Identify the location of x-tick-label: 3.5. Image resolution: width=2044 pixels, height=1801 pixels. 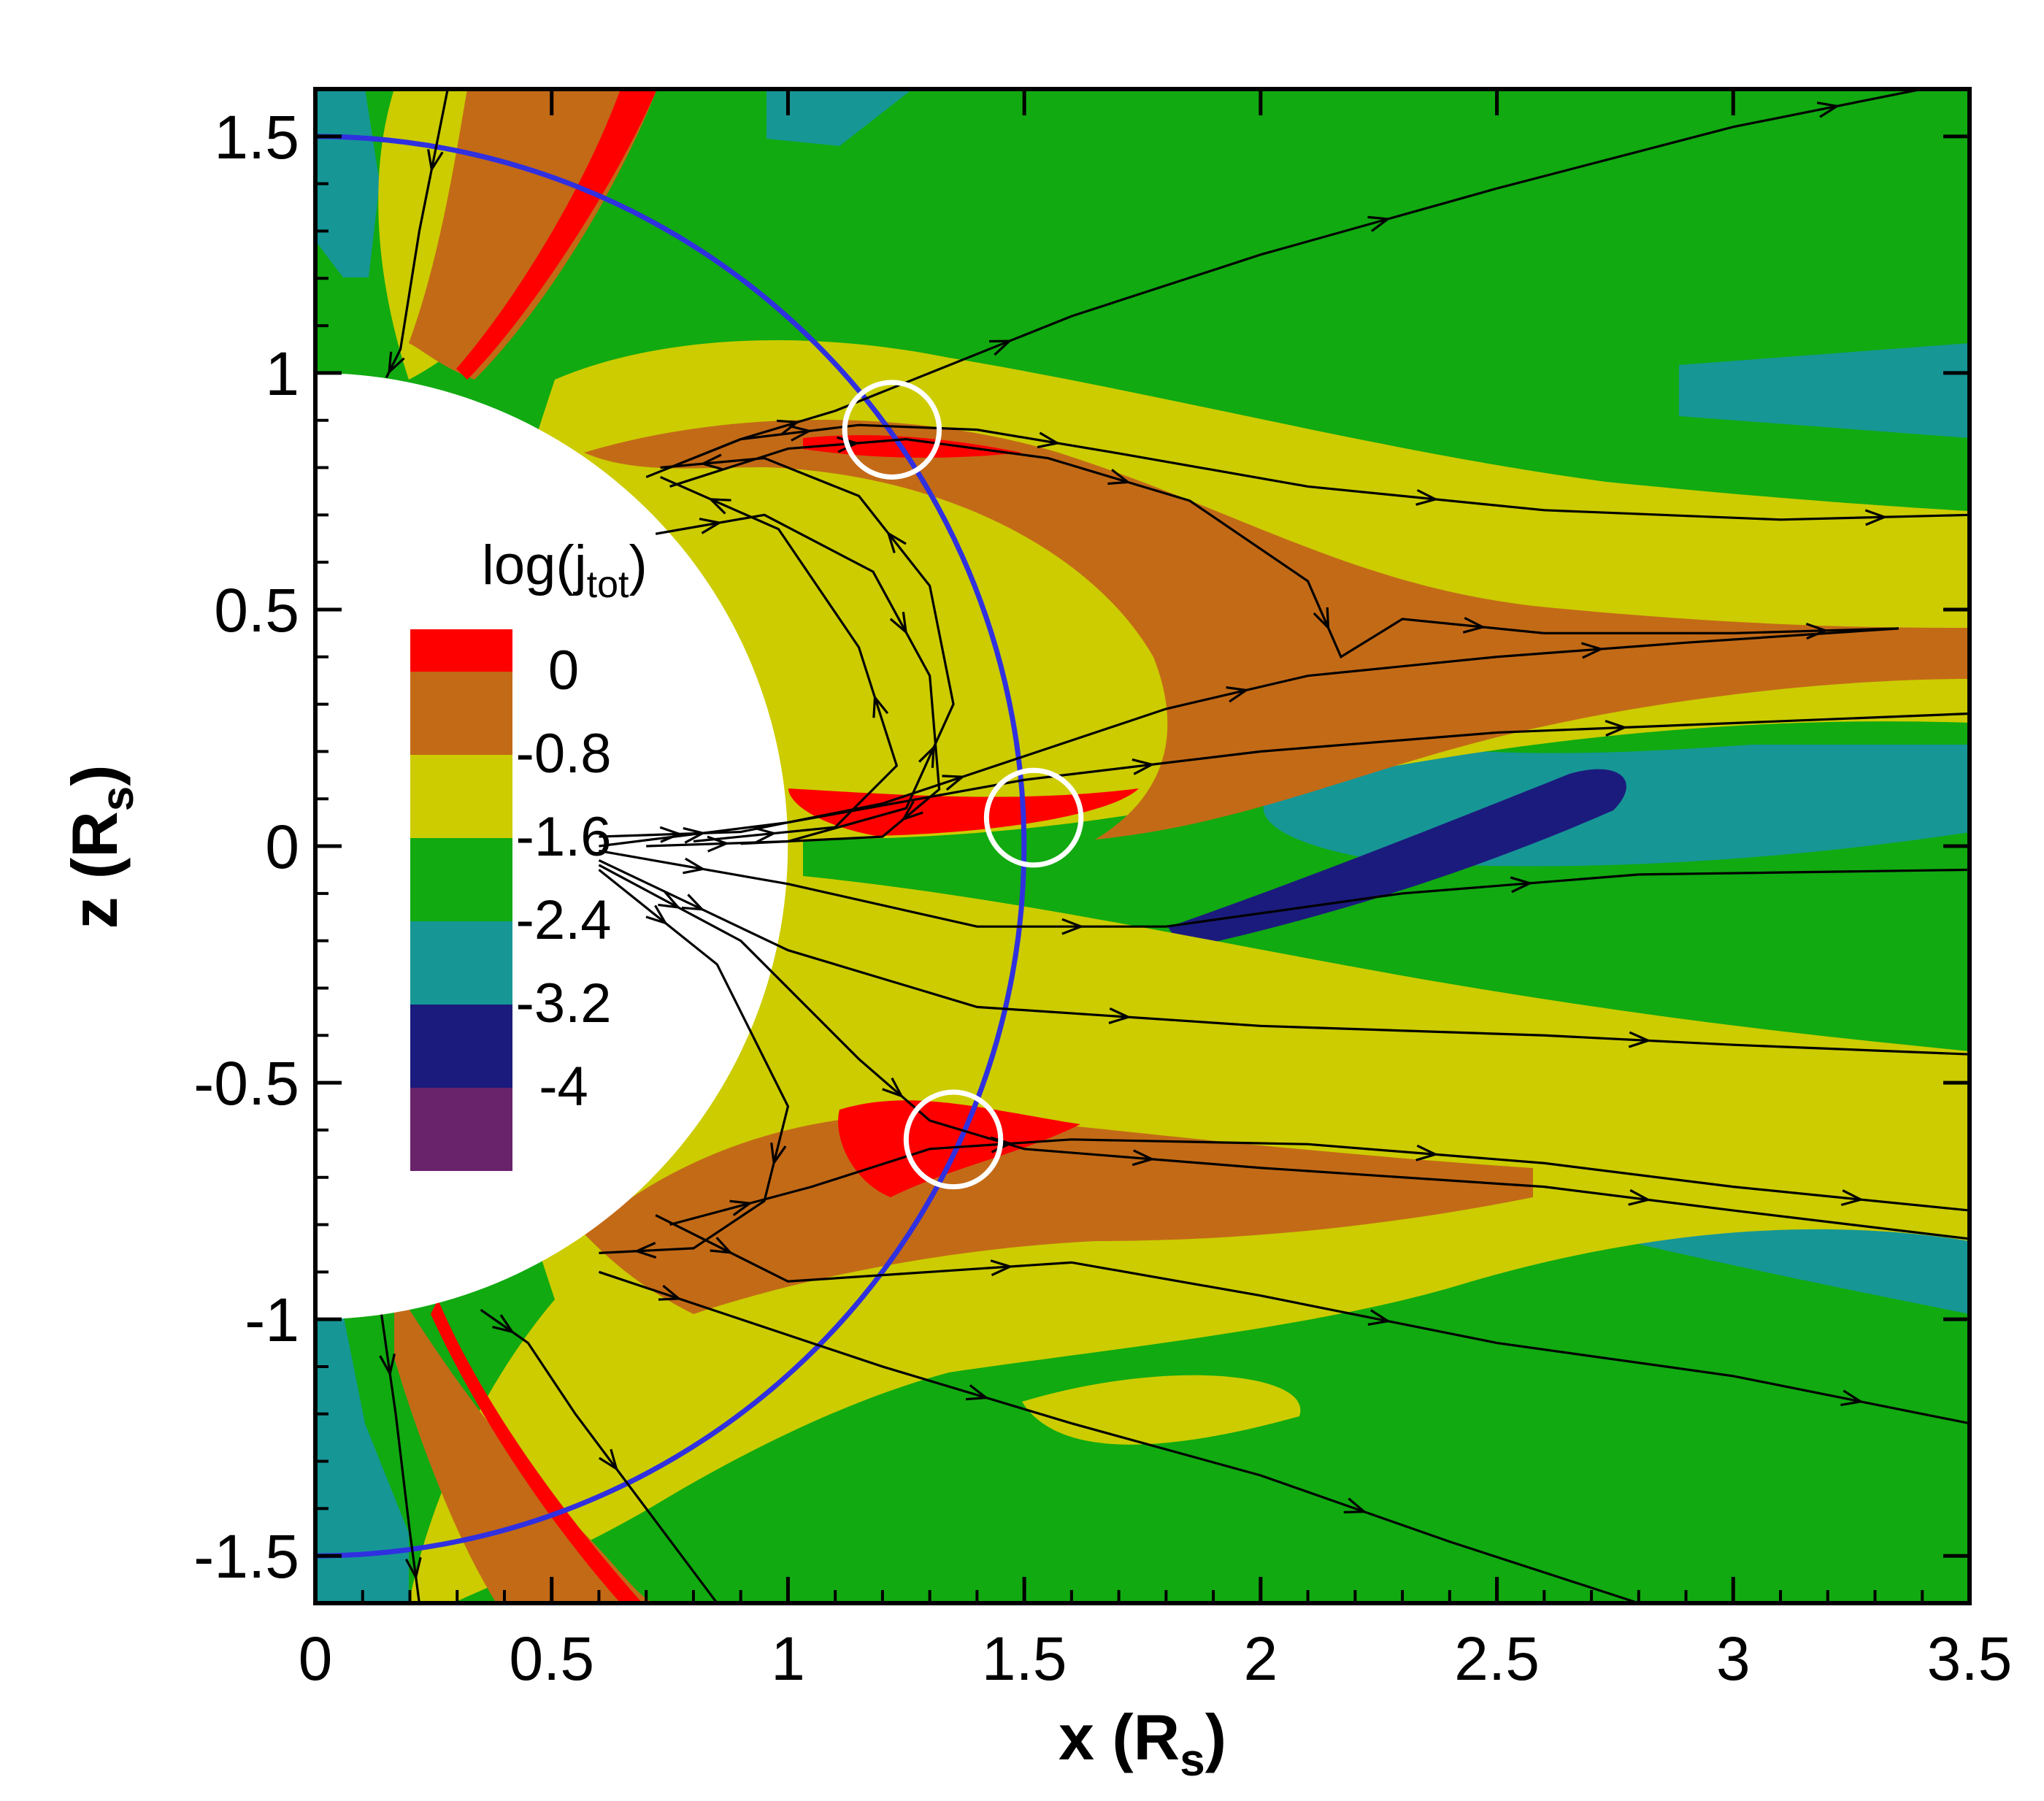
(1970, 1658).